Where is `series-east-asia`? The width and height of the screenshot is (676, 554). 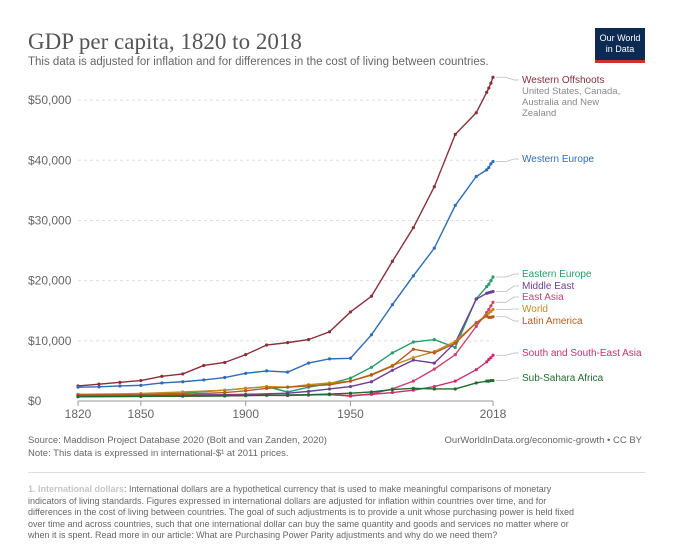 series-east-asia is located at coordinates (285, 349).